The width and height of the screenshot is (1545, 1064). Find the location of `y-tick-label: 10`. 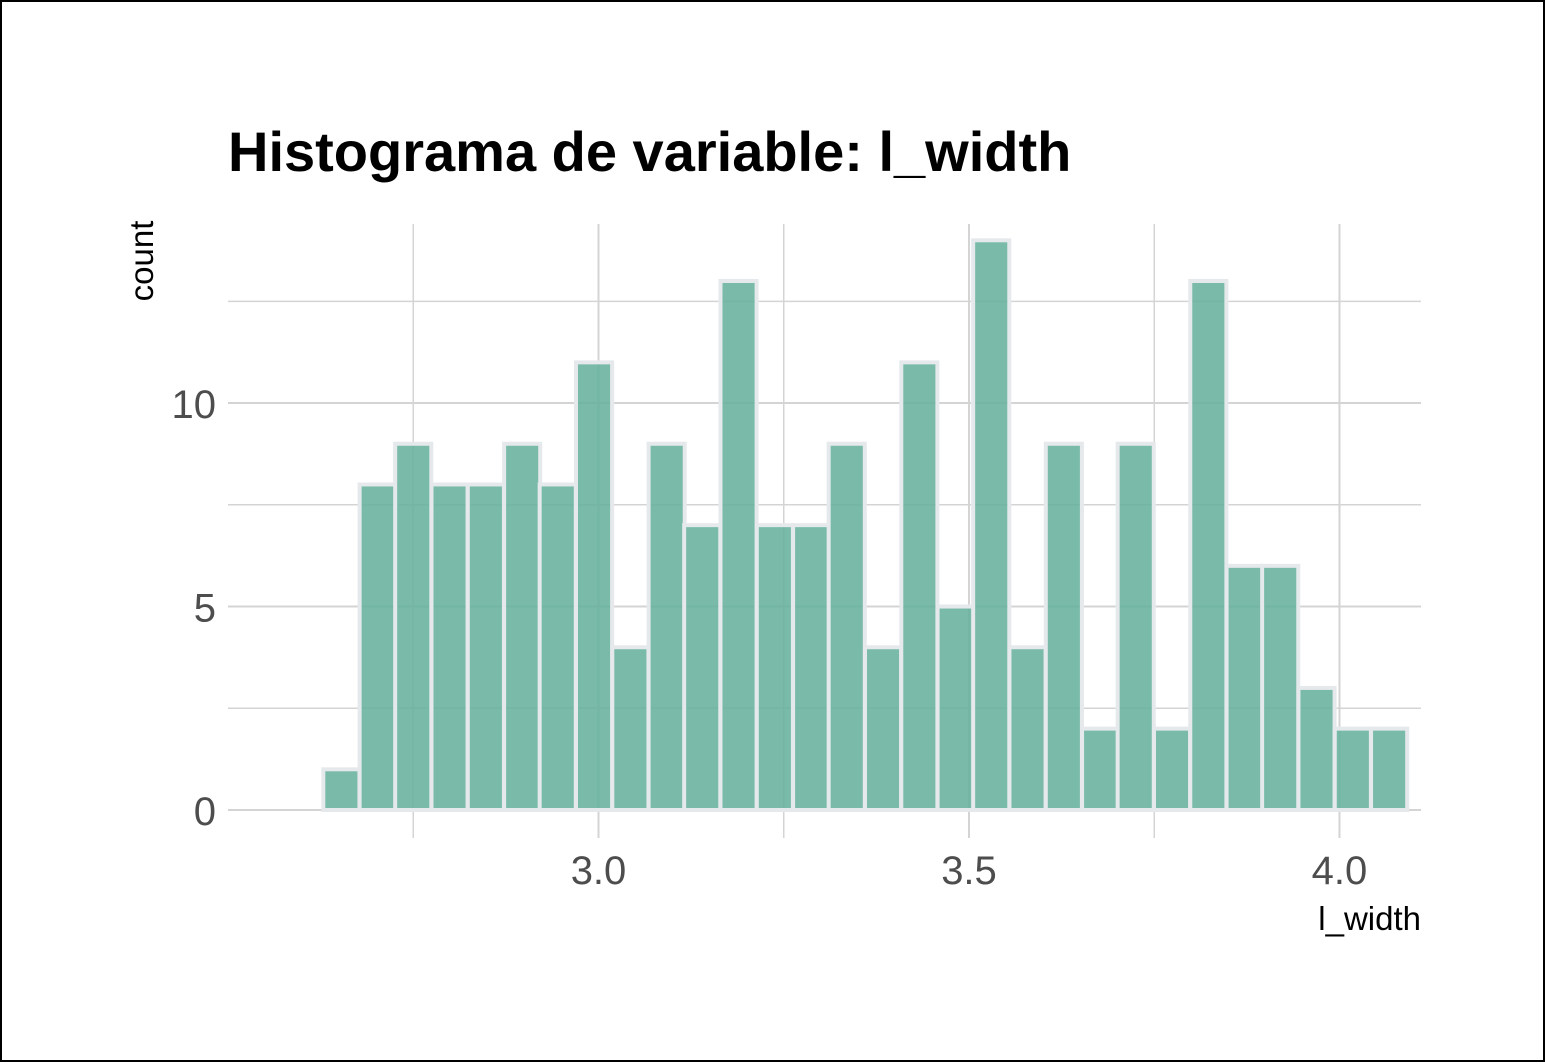

y-tick-label: 10 is located at coordinates (194, 405).